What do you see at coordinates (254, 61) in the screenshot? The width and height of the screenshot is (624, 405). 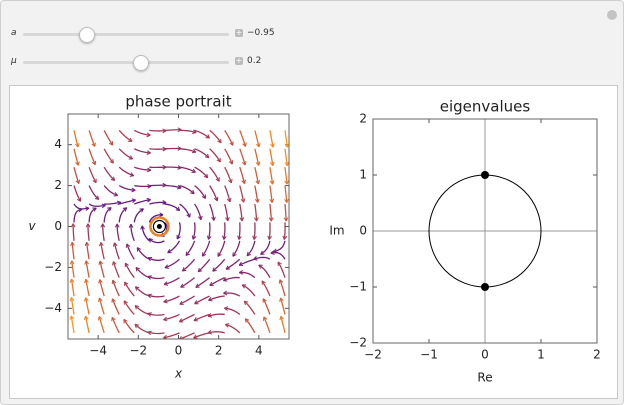 I see `slider-value: 0.2` at bounding box center [254, 61].